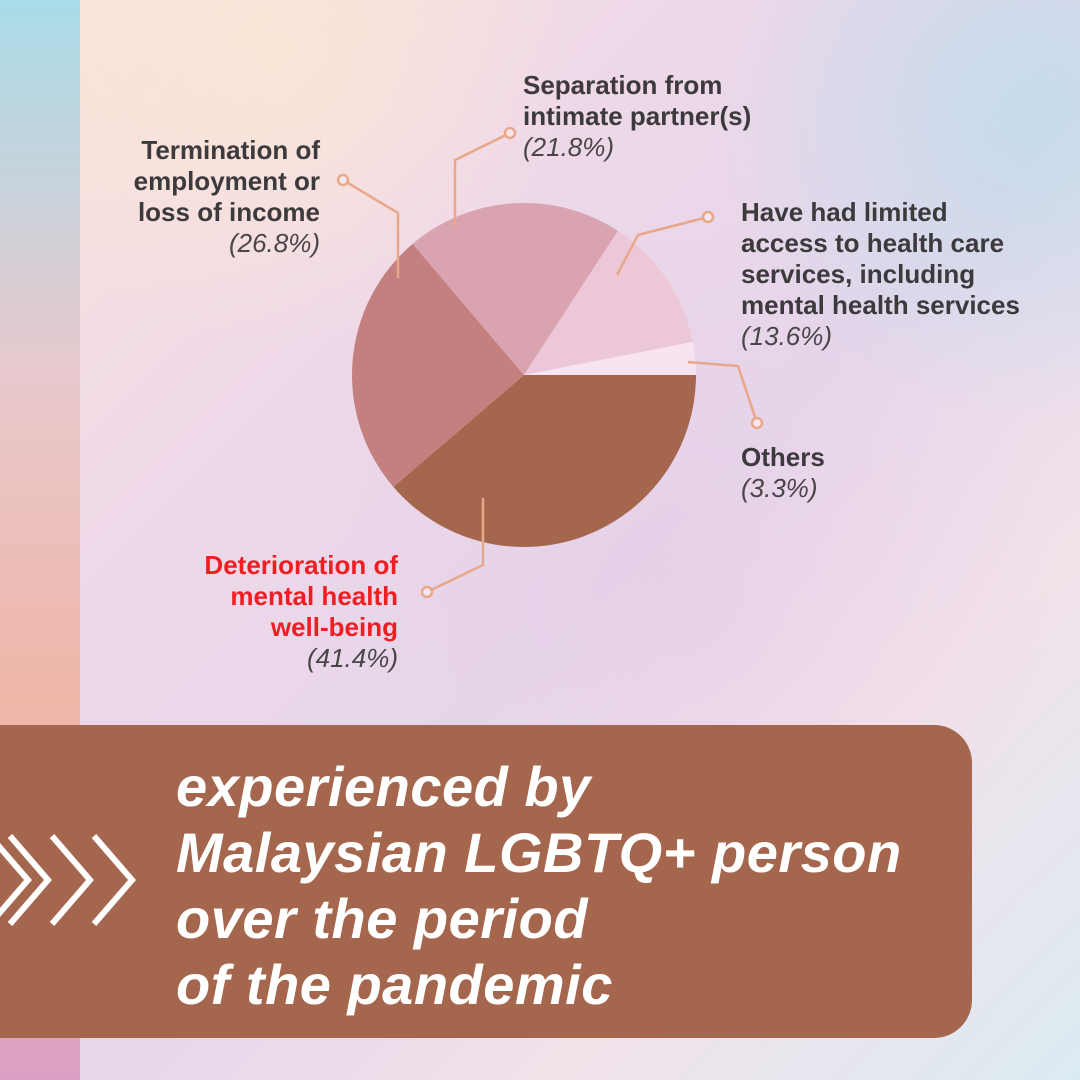 This screenshot has width=1080, height=1080. I want to click on caption-line-2: Malaysian LGBTQ+ person, so click(539, 852).